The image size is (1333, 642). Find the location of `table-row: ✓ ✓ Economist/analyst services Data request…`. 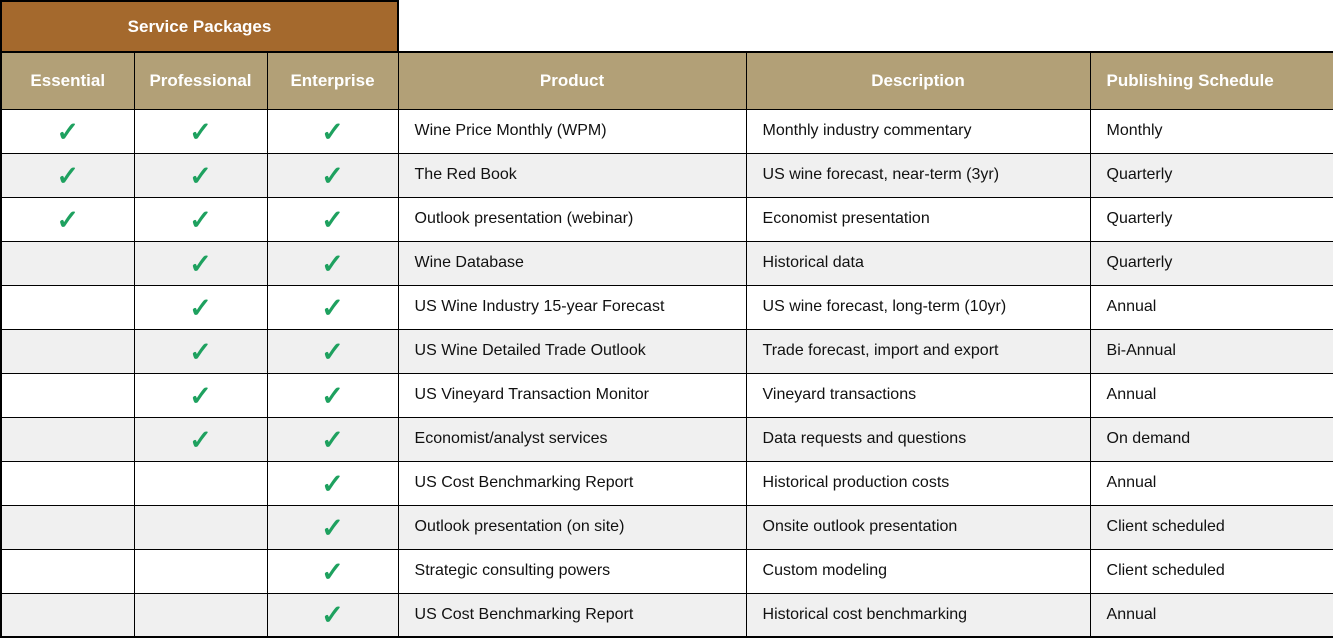

table-row: ✓ ✓ Economist/analyst services Data request… is located at coordinates (666, 439).